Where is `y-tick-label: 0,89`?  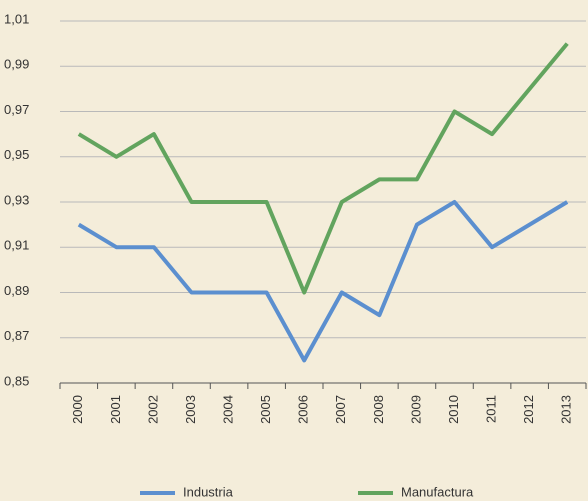
y-tick-label: 0,89 is located at coordinates (16, 290).